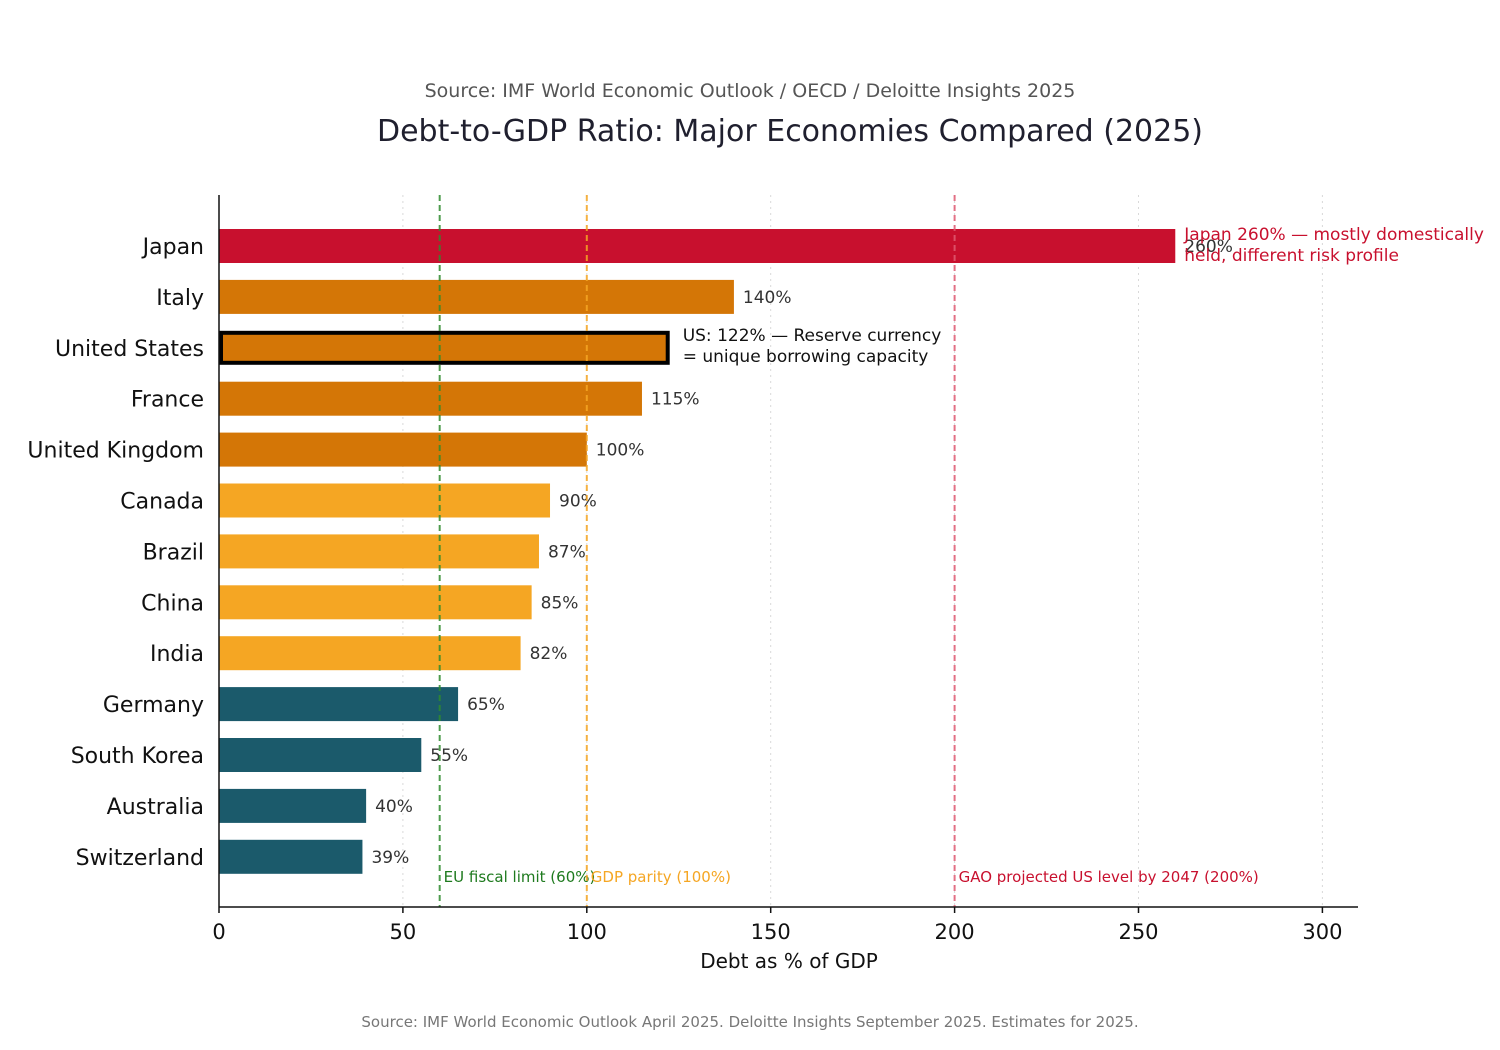 The image size is (1500, 1050). Describe the element at coordinates (339, 704) in the screenshot. I see `bar-germany` at that location.